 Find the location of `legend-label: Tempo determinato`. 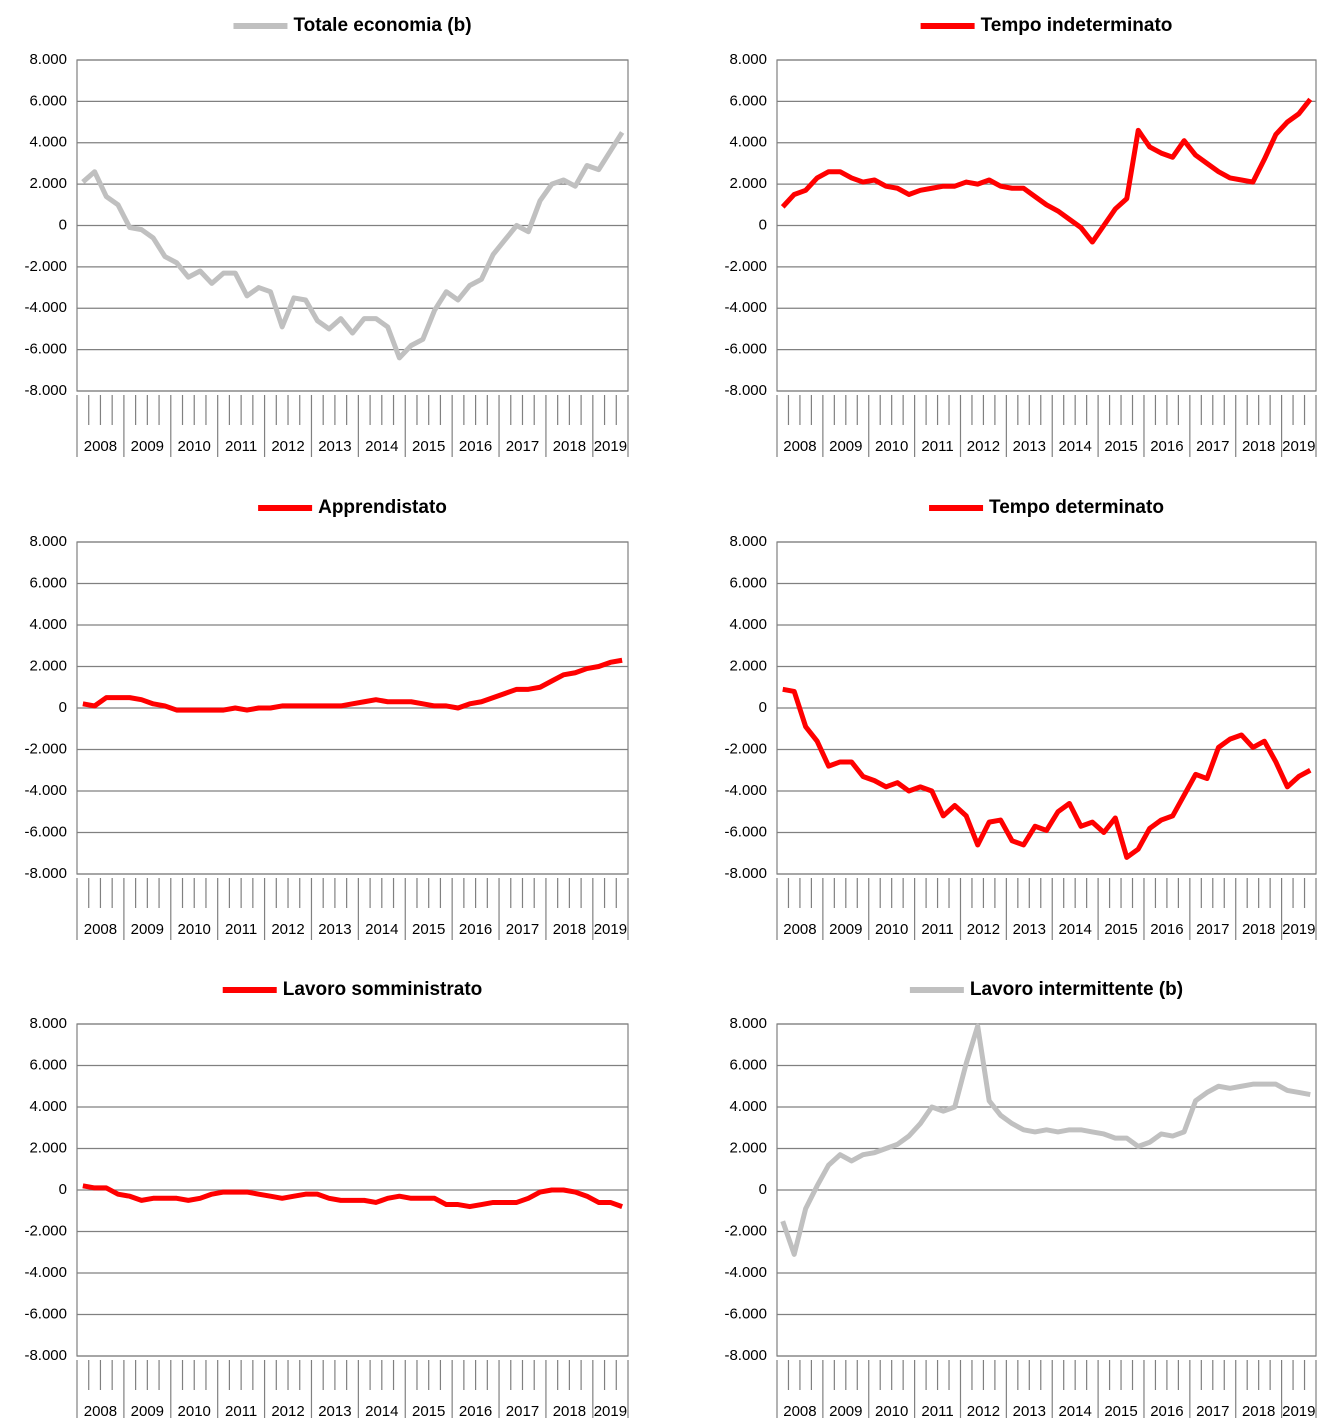

legend-label: Tempo determinato is located at coordinates (1076, 507).